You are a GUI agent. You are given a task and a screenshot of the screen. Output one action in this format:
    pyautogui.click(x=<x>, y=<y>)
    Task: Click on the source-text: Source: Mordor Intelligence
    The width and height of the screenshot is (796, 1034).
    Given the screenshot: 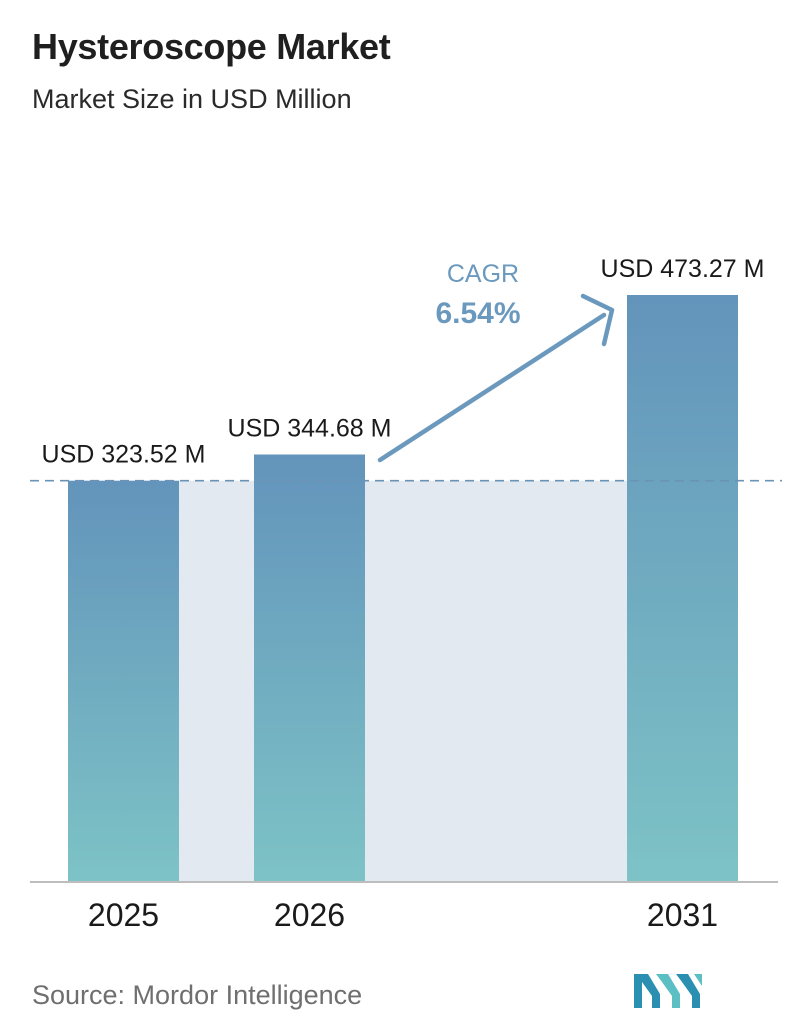 What is the action you would take?
    pyautogui.click(x=197, y=995)
    